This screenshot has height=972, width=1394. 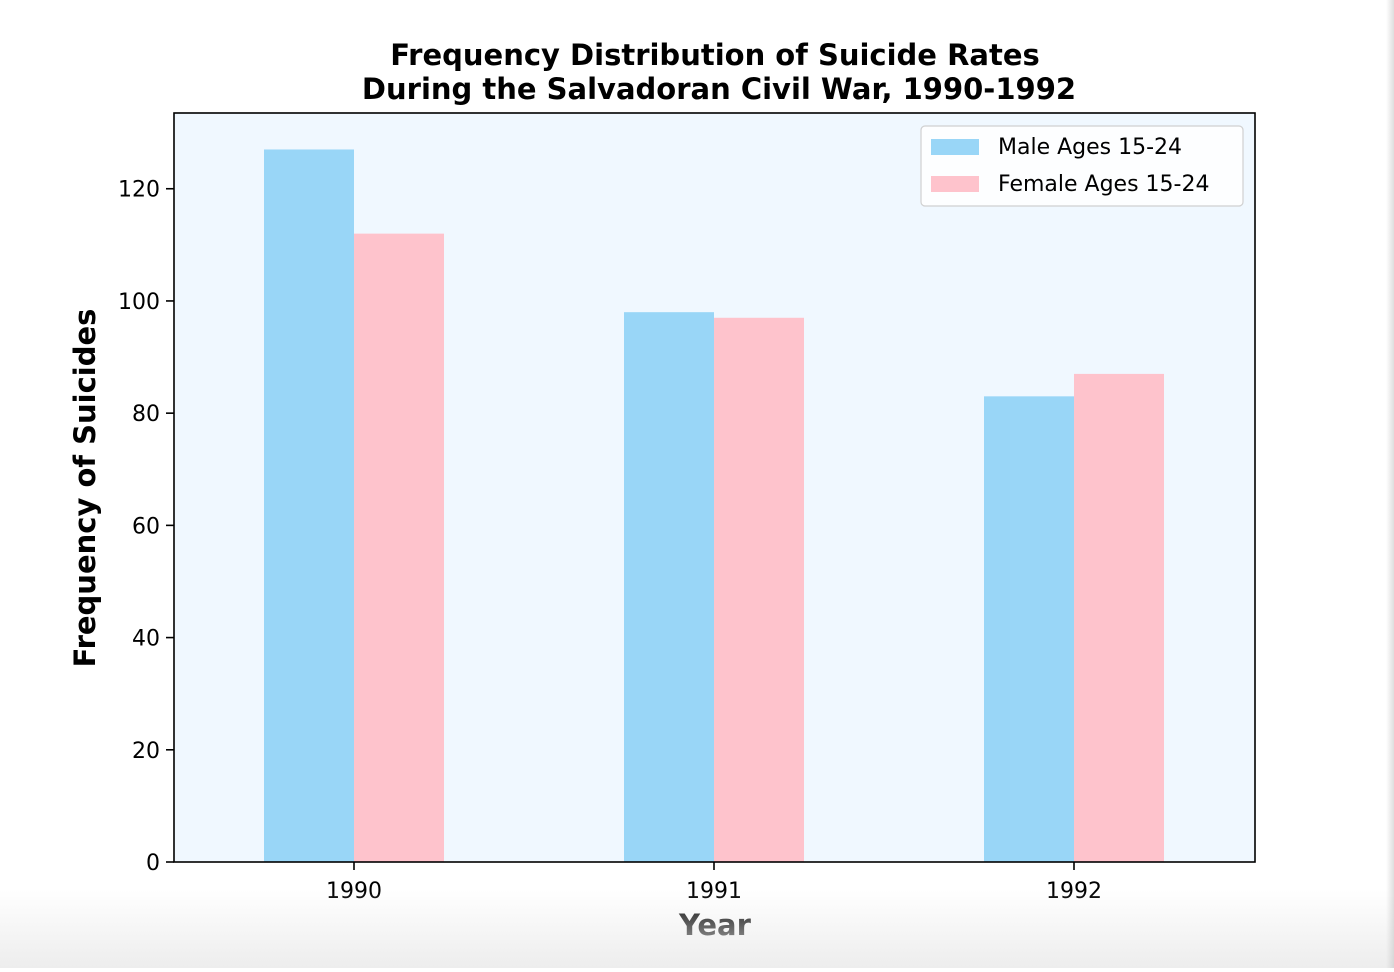 What do you see at coordinates (139, 190) in the screenshot?
I see `y-tick-label-120: 120` at bounding box center [139, 190].